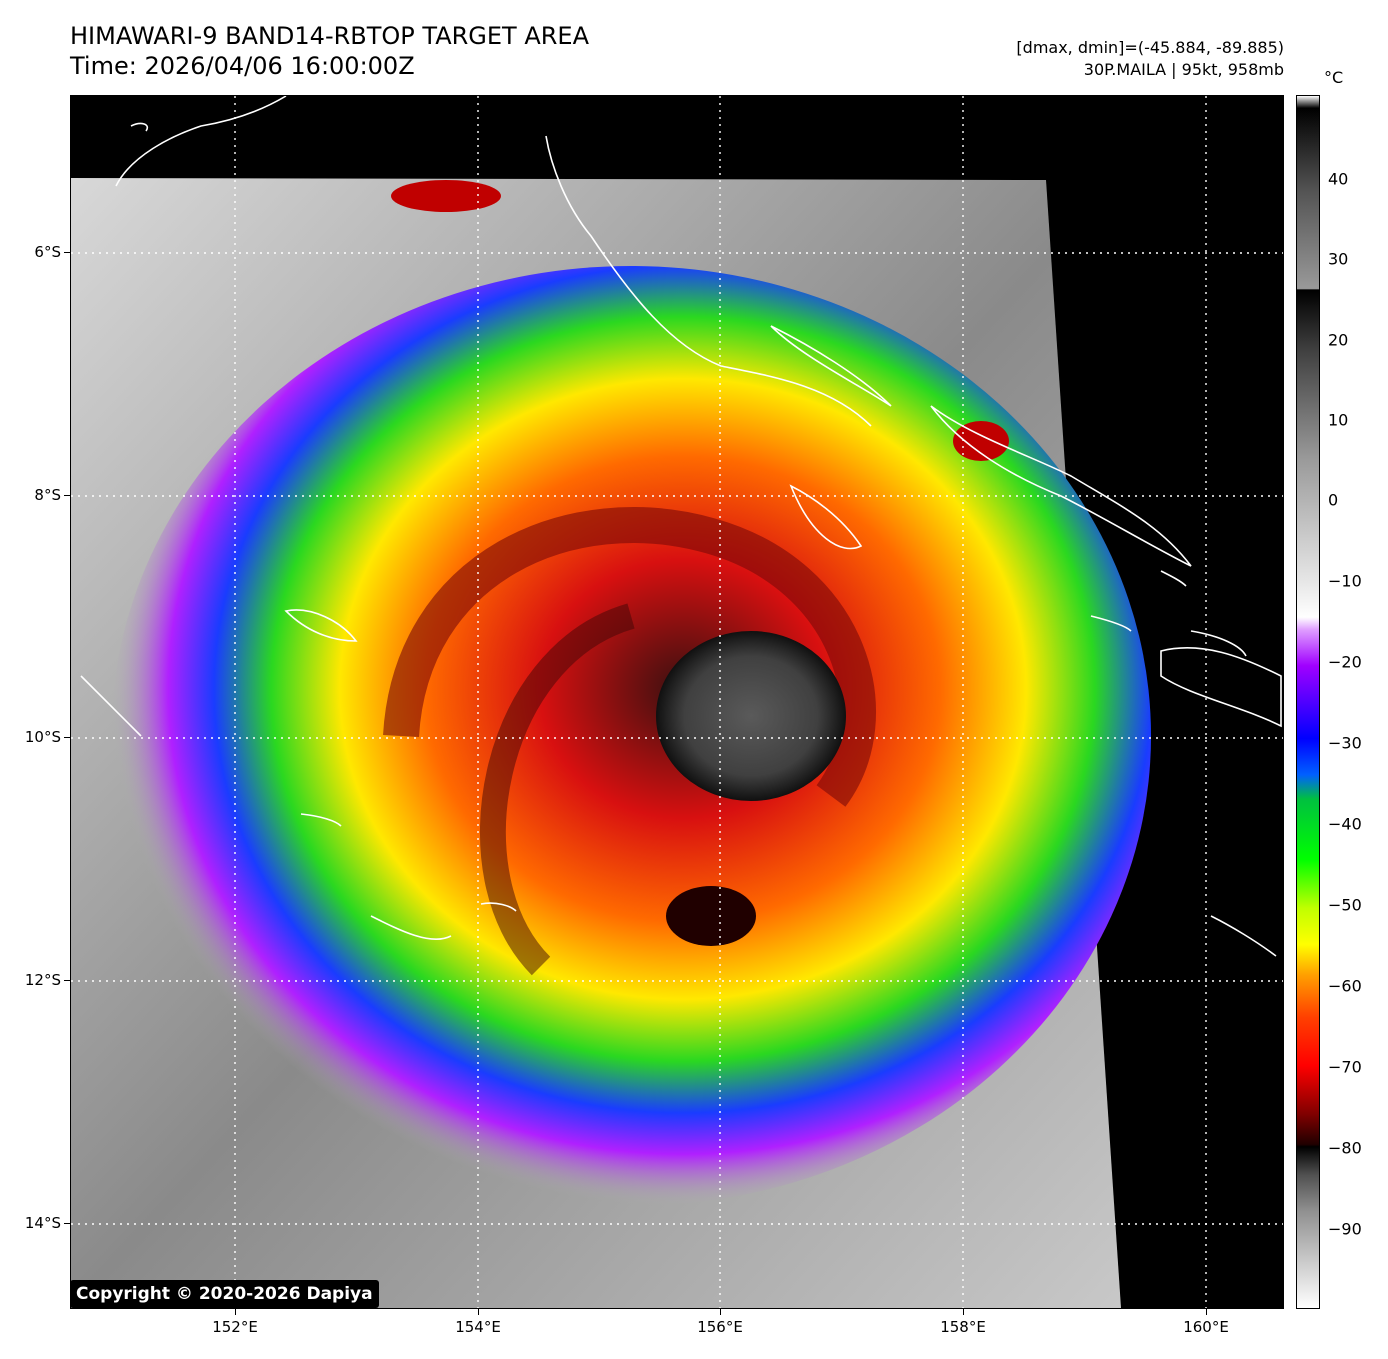 This screenshot has width=1388, height=1359. What do you see at coordinates (1334, 77) in the screenshot?
I see `colorbar-unit: °C` at bounding box center [1334, 77].